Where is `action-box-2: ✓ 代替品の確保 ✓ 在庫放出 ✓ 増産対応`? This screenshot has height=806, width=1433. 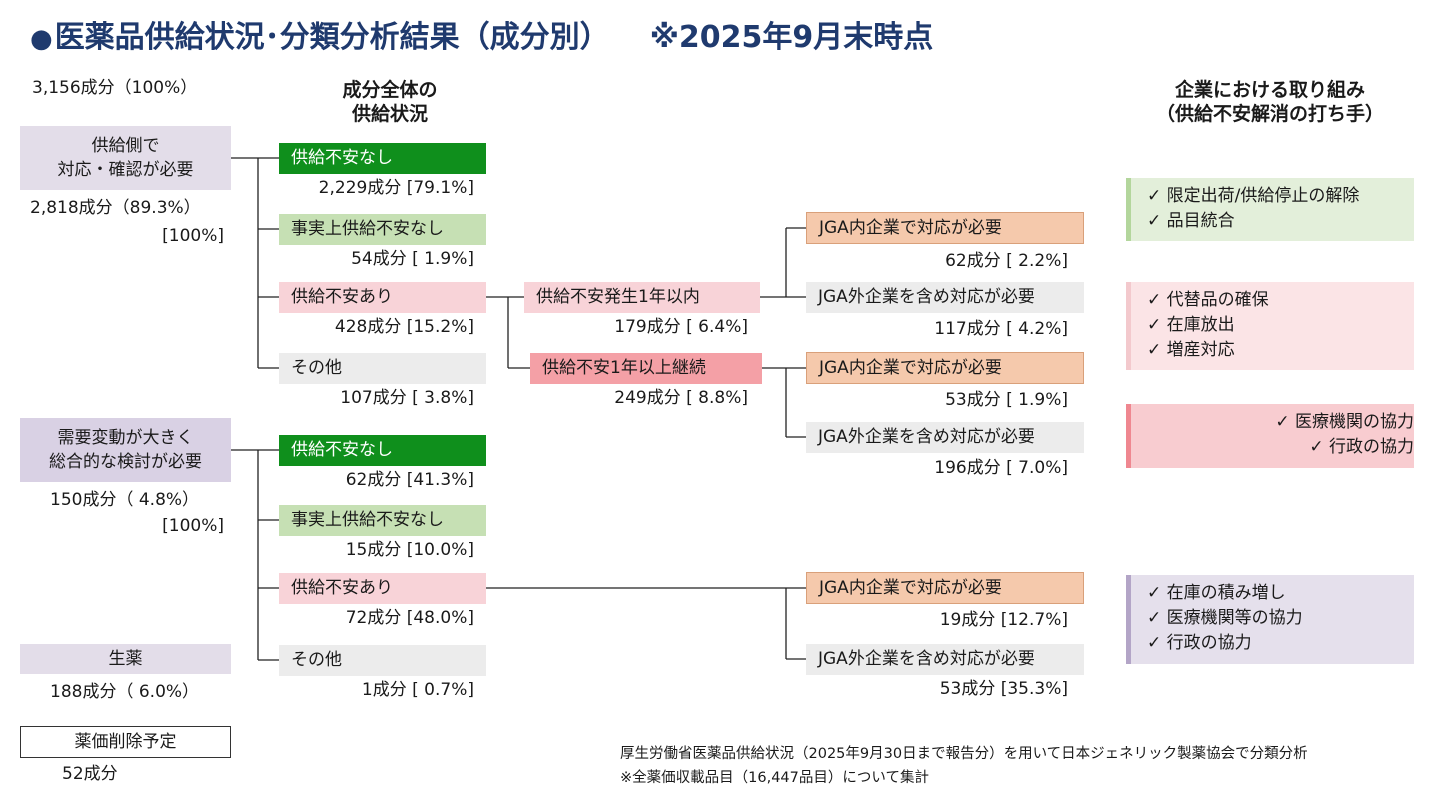 action-box-2: ✓ 代替品の確保 ✓ 在庫放出 ✓ 増産対応 is located at coordinates (1270, 326).